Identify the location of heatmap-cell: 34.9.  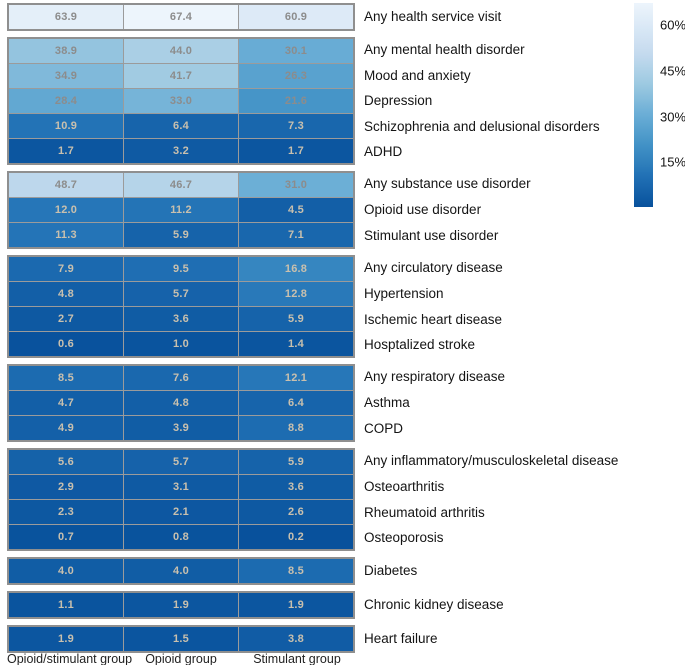
(66, 76).